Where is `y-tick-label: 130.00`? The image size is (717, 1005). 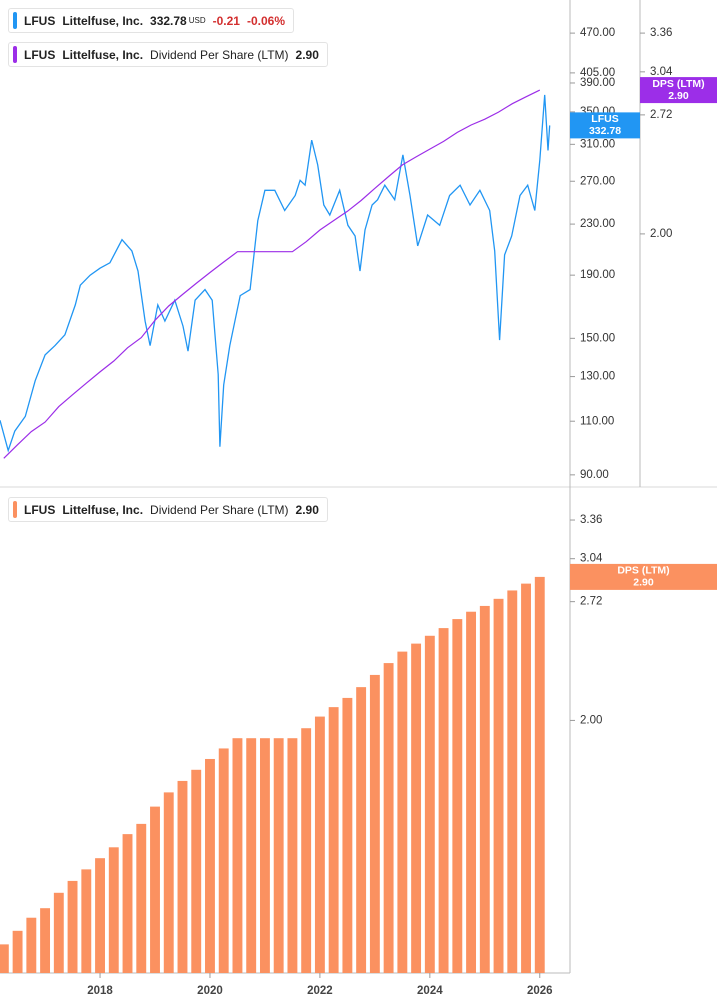 y-tick-label: 130.00 is located at coordinates (597, 377).